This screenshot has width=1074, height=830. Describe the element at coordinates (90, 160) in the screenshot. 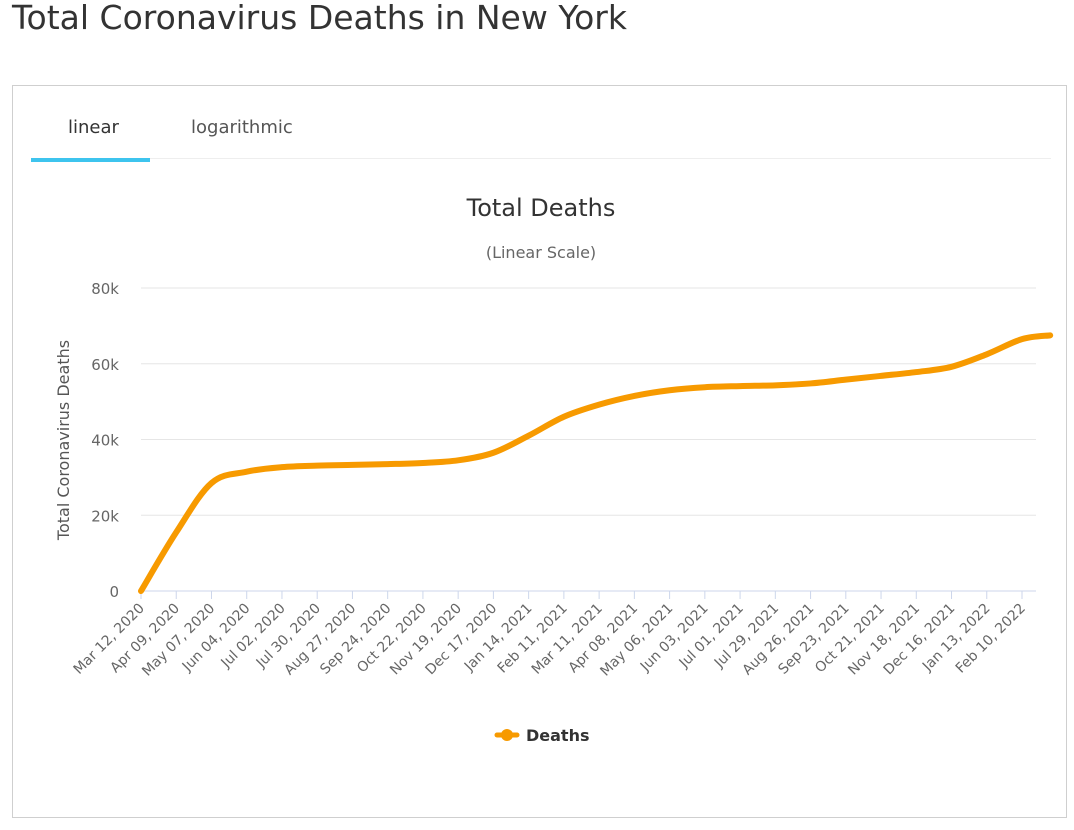

I see `active-tab-indicator` at that location.